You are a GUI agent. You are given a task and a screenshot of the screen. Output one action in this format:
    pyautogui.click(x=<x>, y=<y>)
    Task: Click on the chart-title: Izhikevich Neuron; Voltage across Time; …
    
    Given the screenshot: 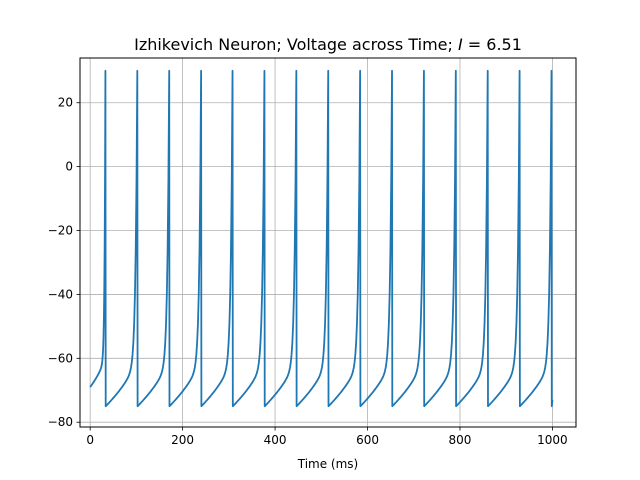 What is the action you would take?
    pyautogui.click(x=328, y=44)
    